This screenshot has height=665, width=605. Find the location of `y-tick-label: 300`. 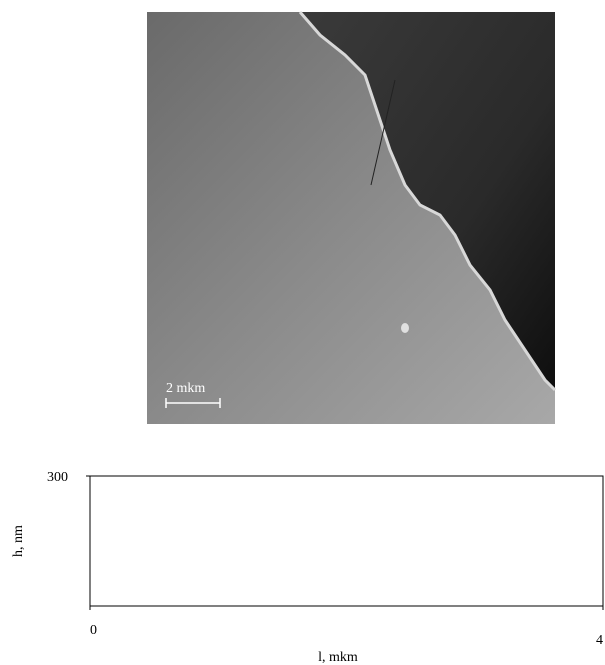

y-tick-label: 300 is located at coordinates (57, 477).